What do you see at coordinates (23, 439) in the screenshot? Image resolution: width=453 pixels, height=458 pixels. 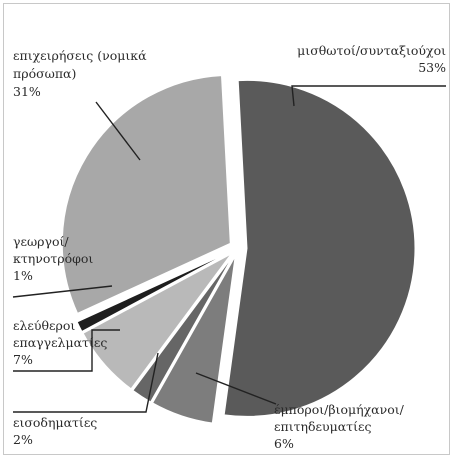 I see `slice-percent-label: 2%` at bounding box center [23, 439].